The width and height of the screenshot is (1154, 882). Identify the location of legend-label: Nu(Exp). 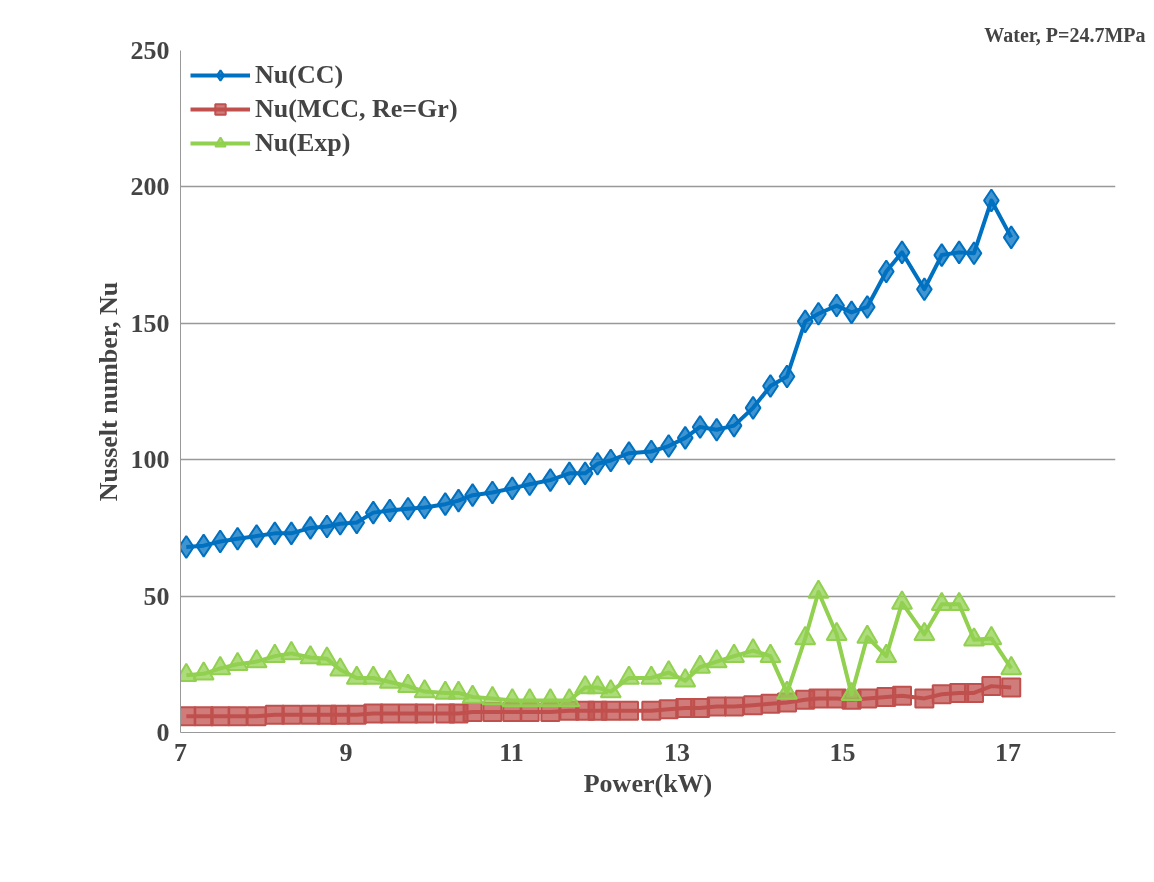
(303, 143).